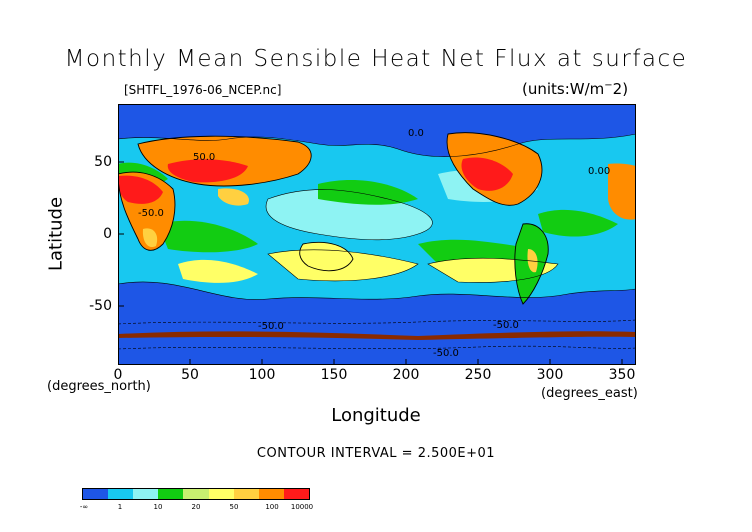 The image size is (752, 532). I want to click on units-label: (units:W/m−2), so click(575, 89).